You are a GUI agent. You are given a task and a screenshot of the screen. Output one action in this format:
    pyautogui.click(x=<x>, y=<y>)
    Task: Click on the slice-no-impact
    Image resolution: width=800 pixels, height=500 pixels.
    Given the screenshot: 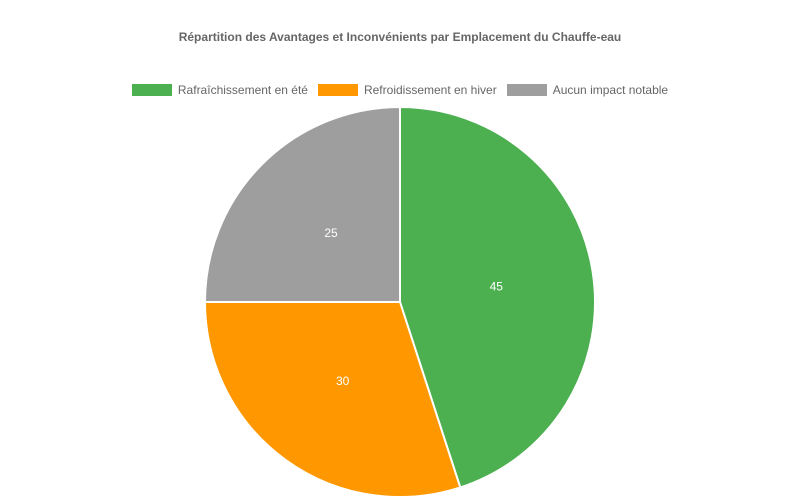 What is the action you would take?
    pyautogui.click(x=302, y=204)
    